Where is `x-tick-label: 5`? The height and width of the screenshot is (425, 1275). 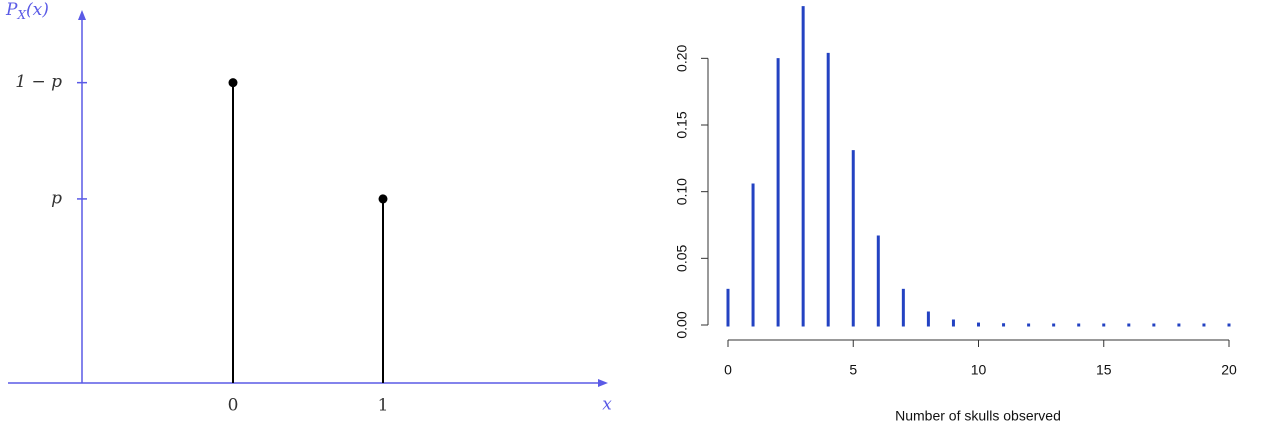
x-tick-label: 5 is located at coordinates (853, 370).